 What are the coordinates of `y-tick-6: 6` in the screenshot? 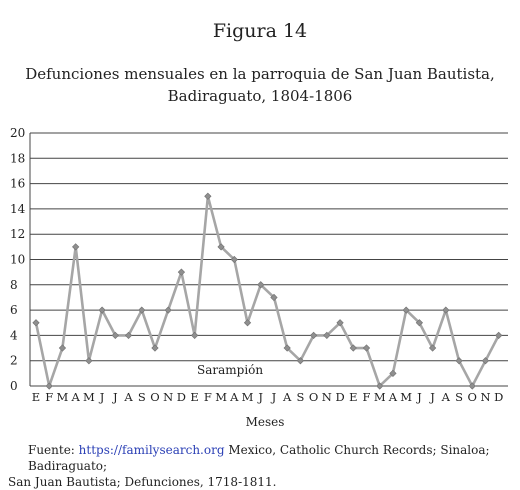 It's located at (14, 310).